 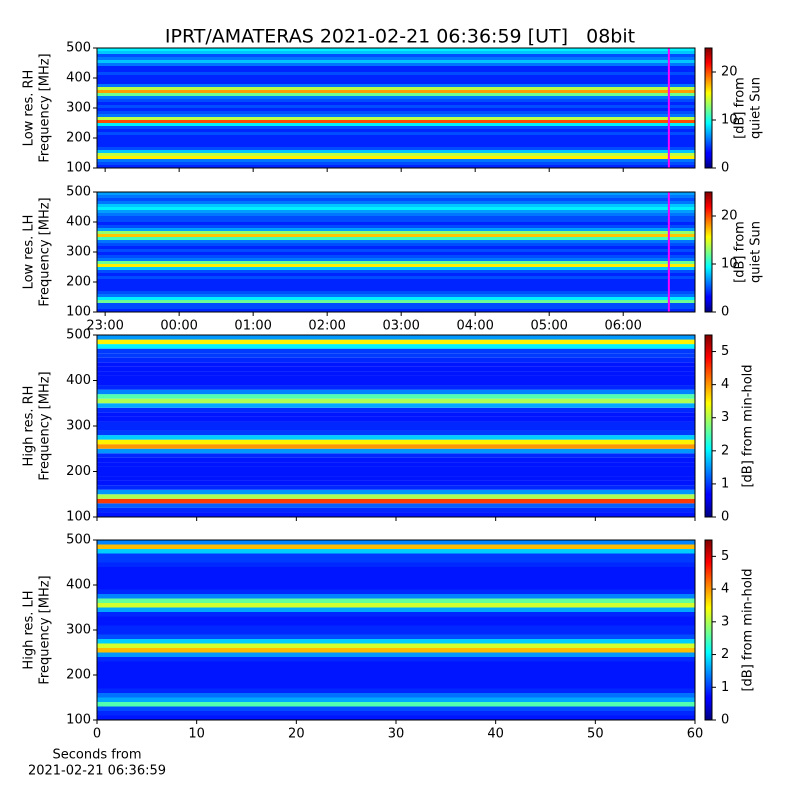 What do you see at coordinates (695, 734) in the screenshot?
I see `x-tick-label: 60` at bounding box center [695, 734].